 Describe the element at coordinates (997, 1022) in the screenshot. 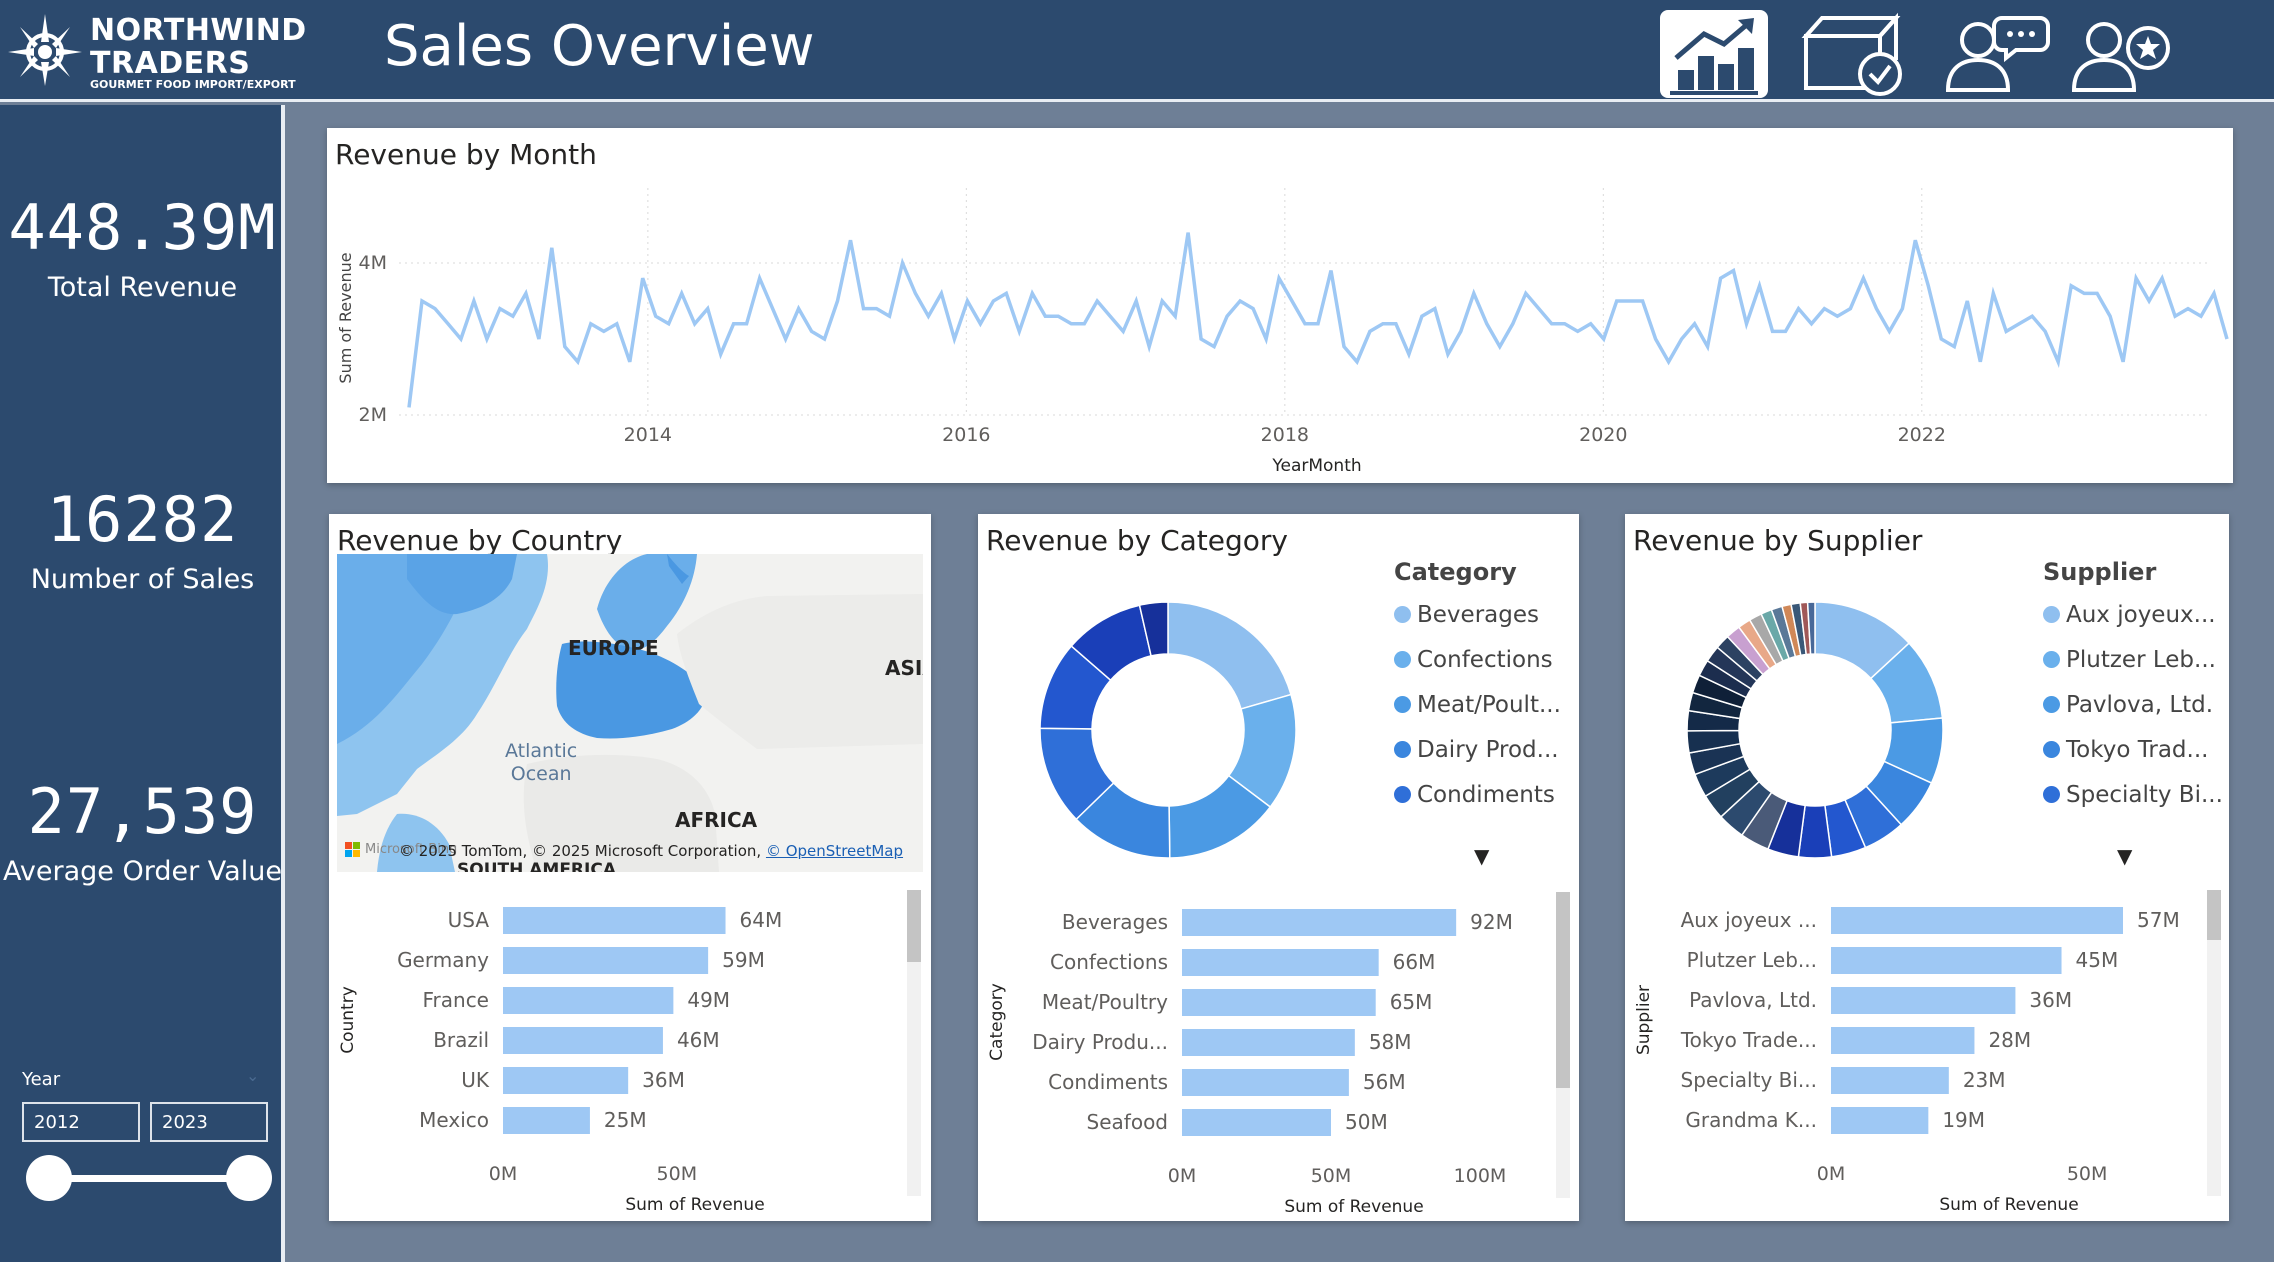

I see `y-axis-title: Category` at that location.